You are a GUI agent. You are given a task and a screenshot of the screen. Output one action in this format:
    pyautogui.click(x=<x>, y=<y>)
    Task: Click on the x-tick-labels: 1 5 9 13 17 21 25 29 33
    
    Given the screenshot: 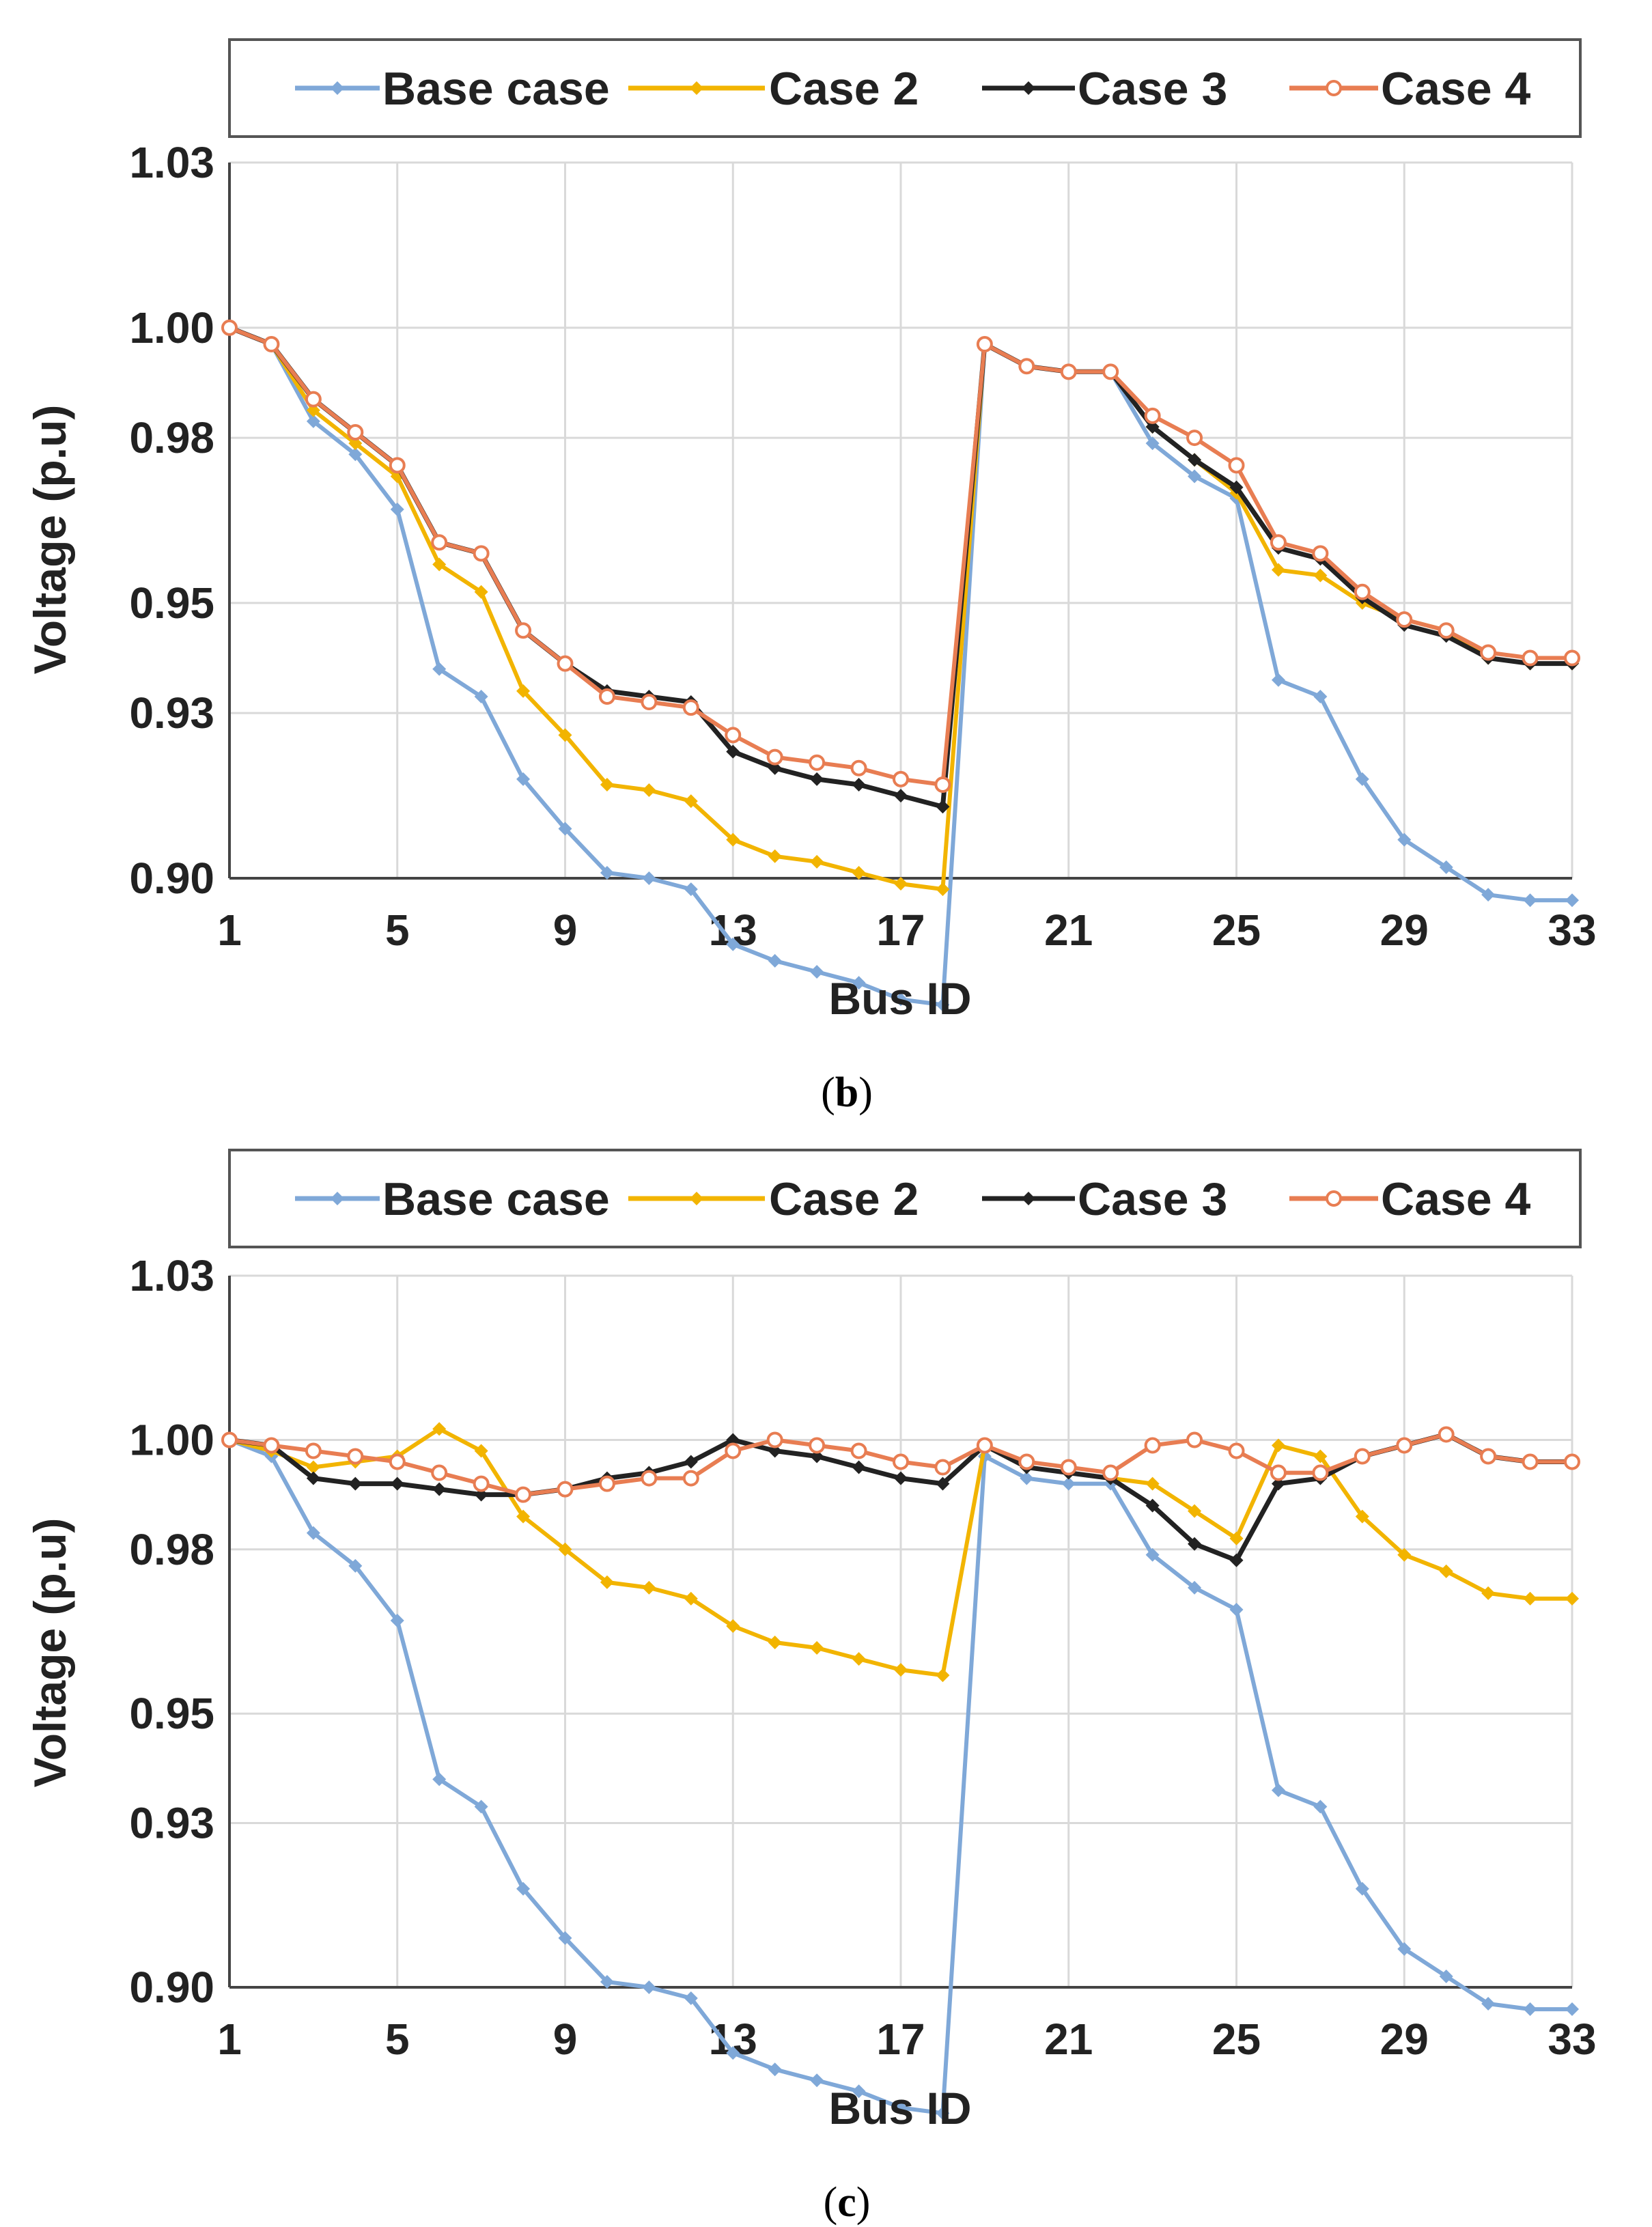 What is the action you would take?
    pyautogui.click(x=907, y=931)
    